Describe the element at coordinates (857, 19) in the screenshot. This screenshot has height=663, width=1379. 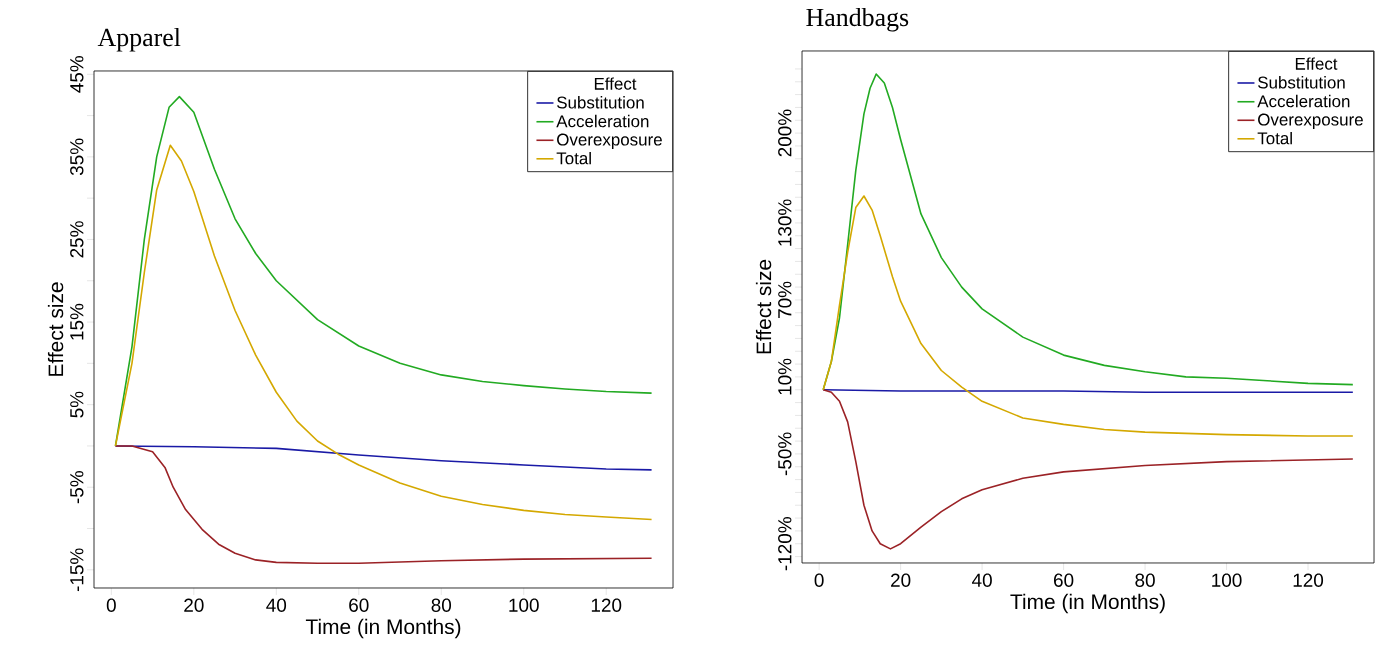
I see `chart-title: Handbags` at that location.